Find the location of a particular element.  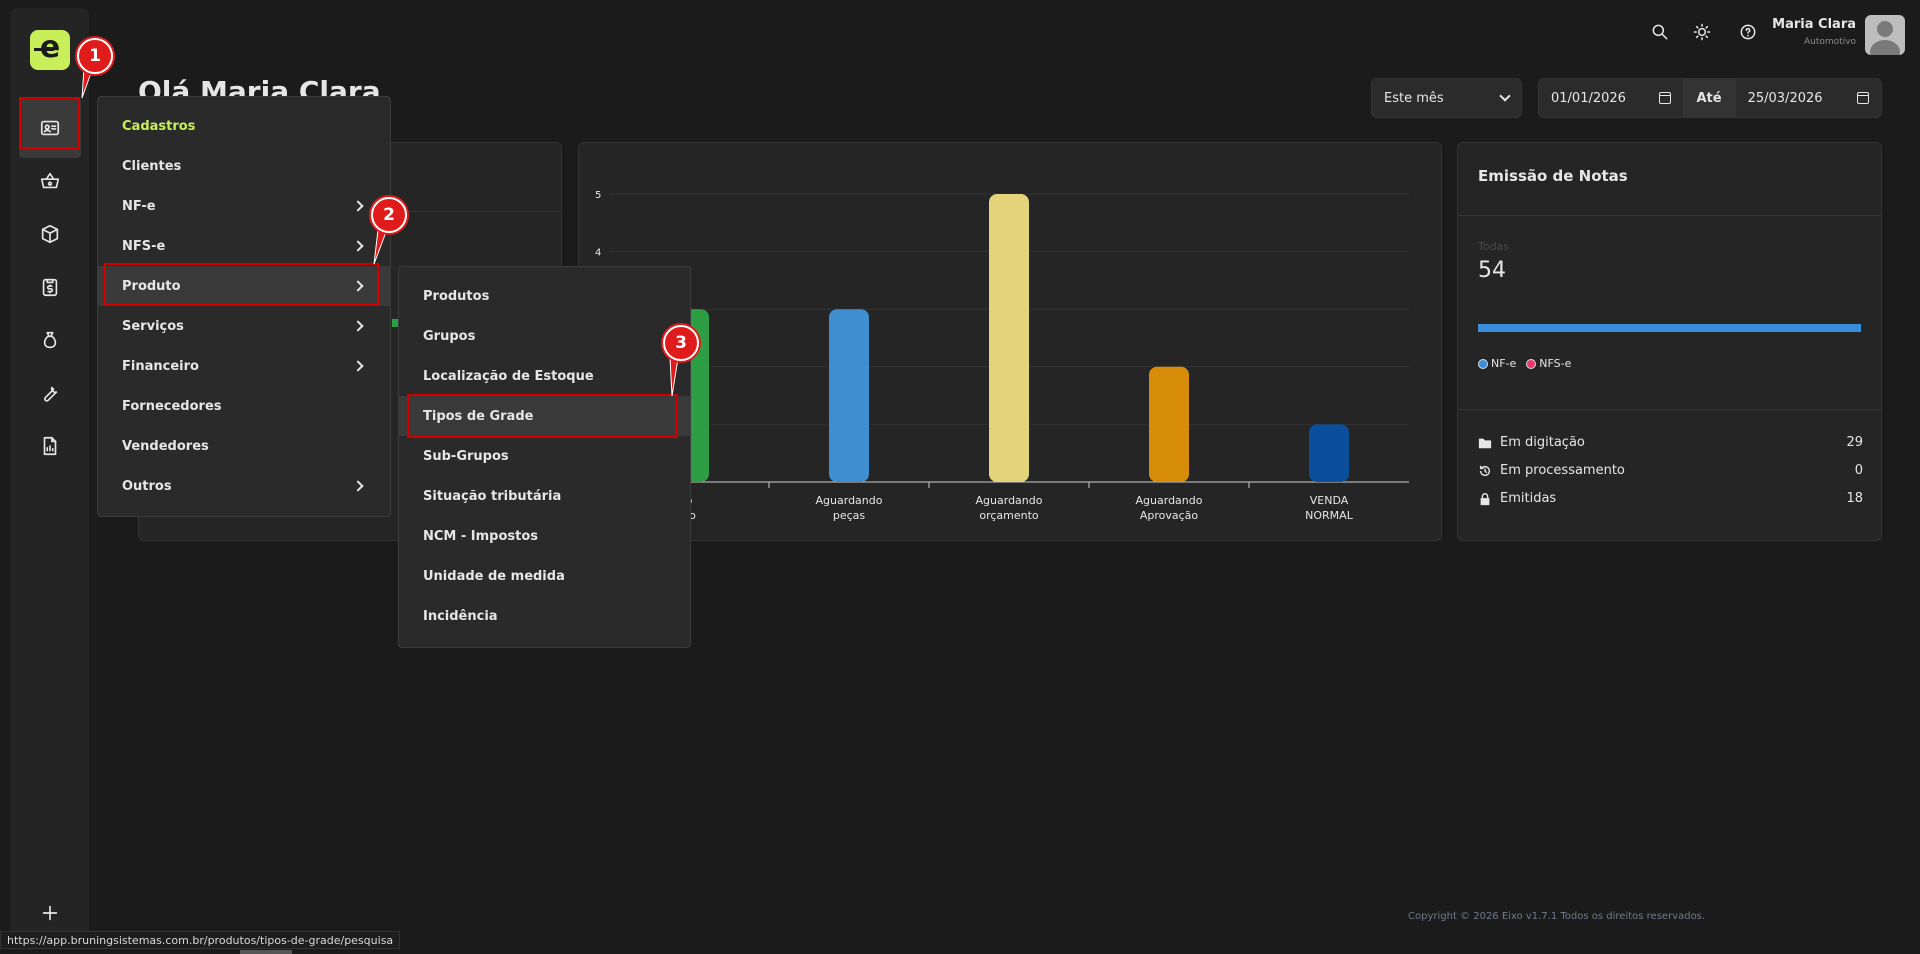

menu-item-vendedores: Vendedores is located at coordinates (165, 446).